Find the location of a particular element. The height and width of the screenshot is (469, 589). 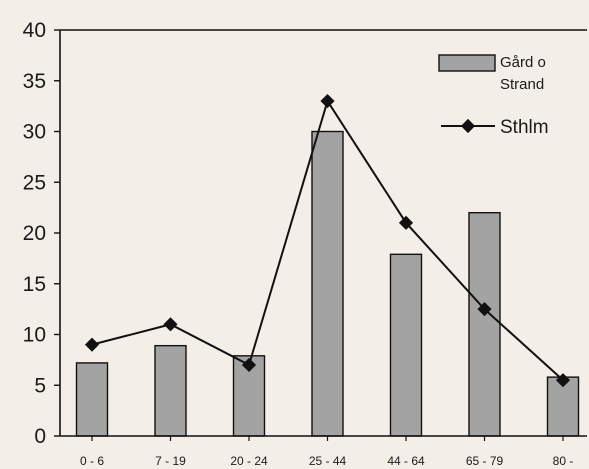

y-tick-label: 5 is located at coordinates (40, 385).